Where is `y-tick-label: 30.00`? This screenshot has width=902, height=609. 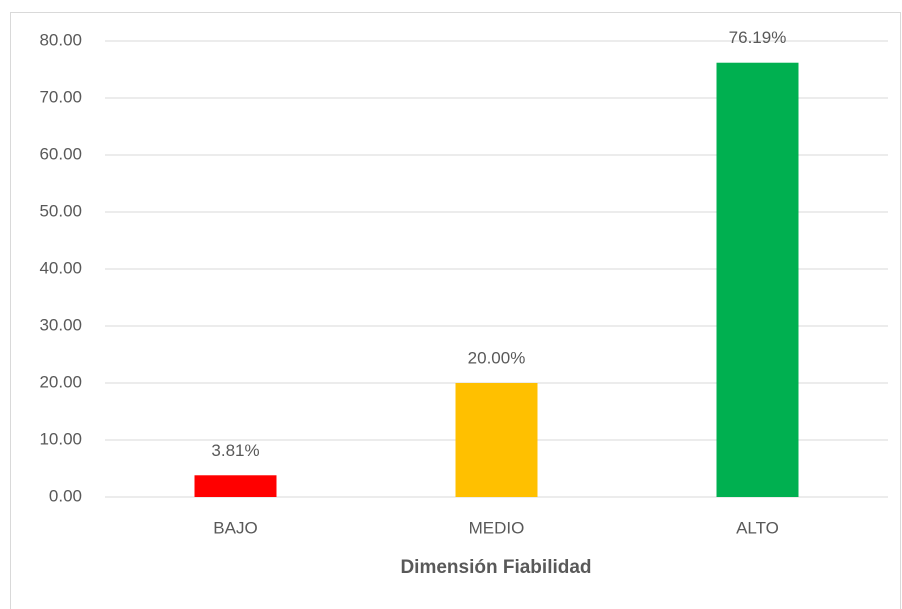 y-tick-label: 30.00 is located at coordinates (60, 324).